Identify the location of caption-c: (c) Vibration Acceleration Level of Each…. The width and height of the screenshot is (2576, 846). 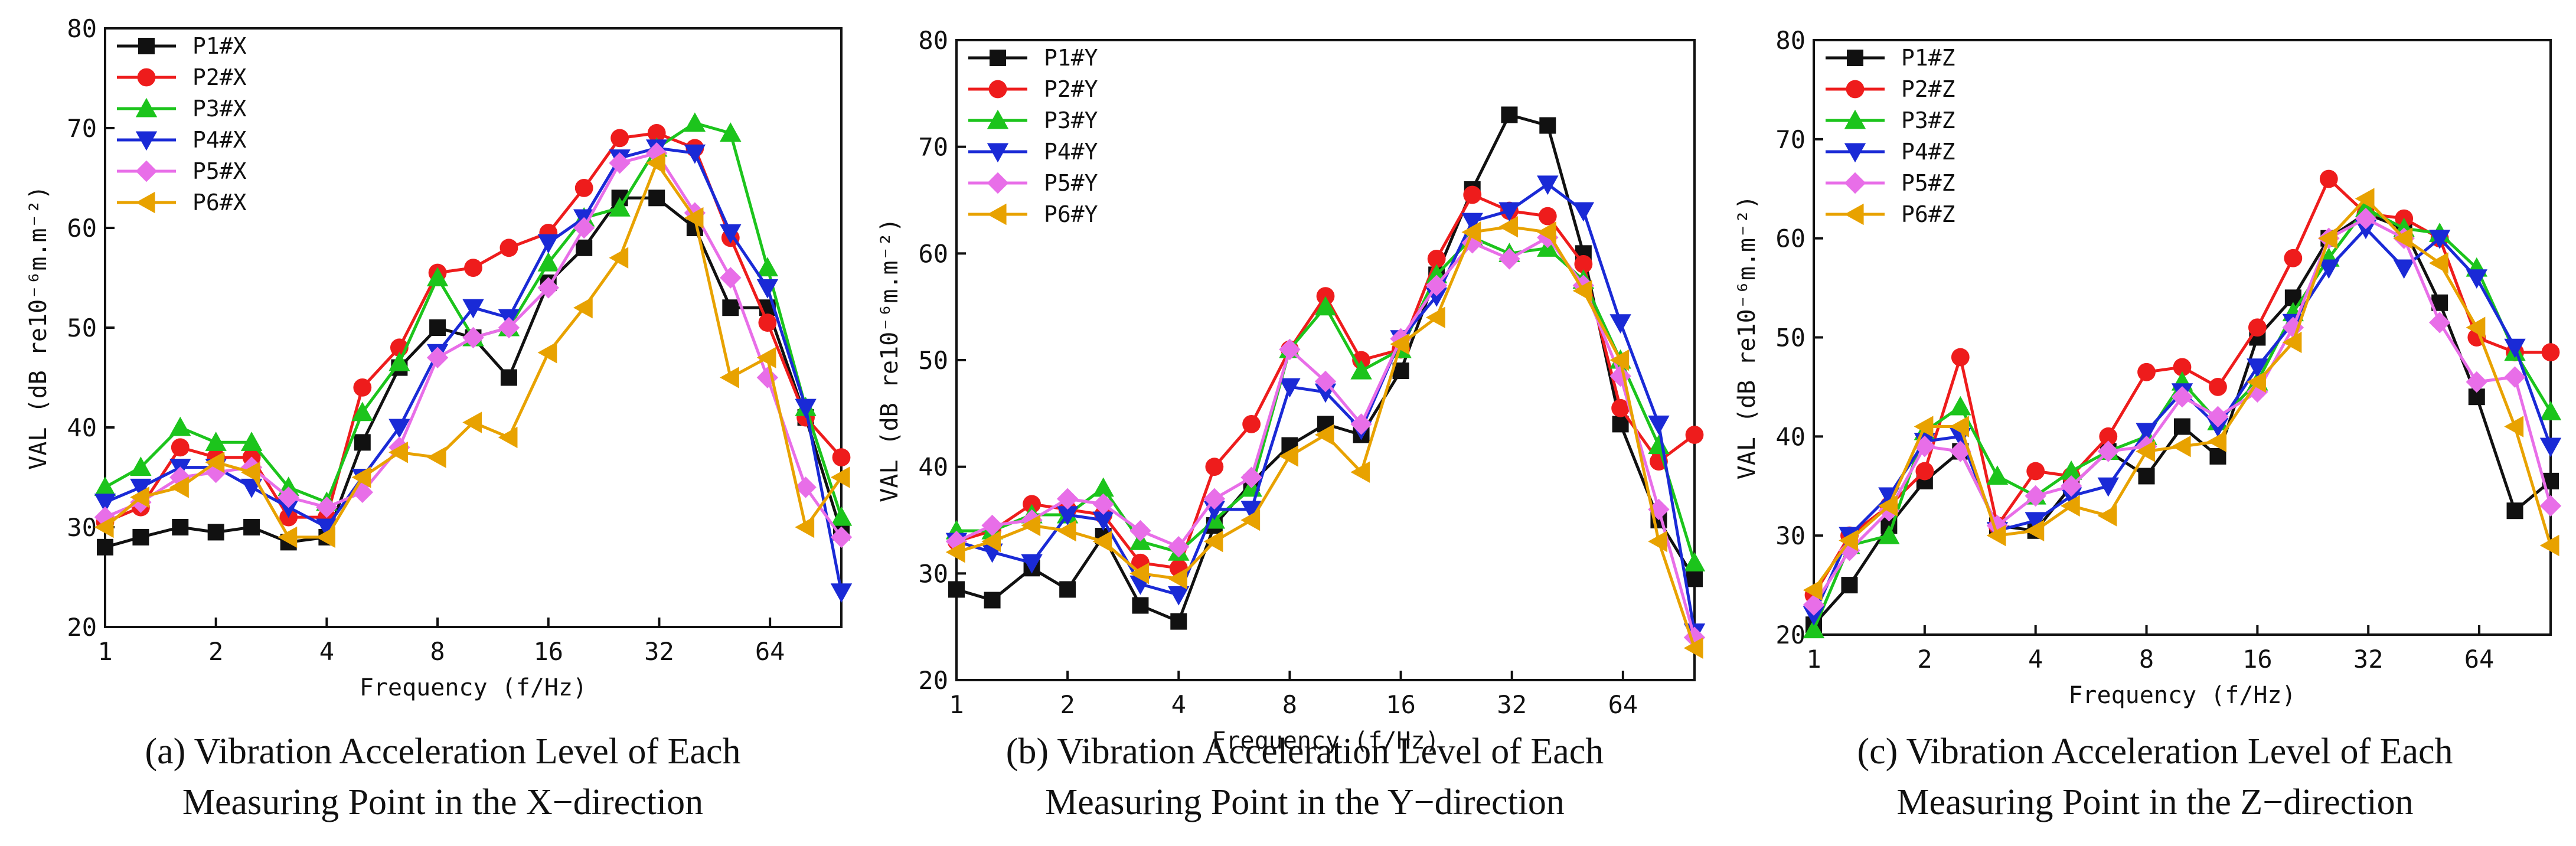
(2155, 777).